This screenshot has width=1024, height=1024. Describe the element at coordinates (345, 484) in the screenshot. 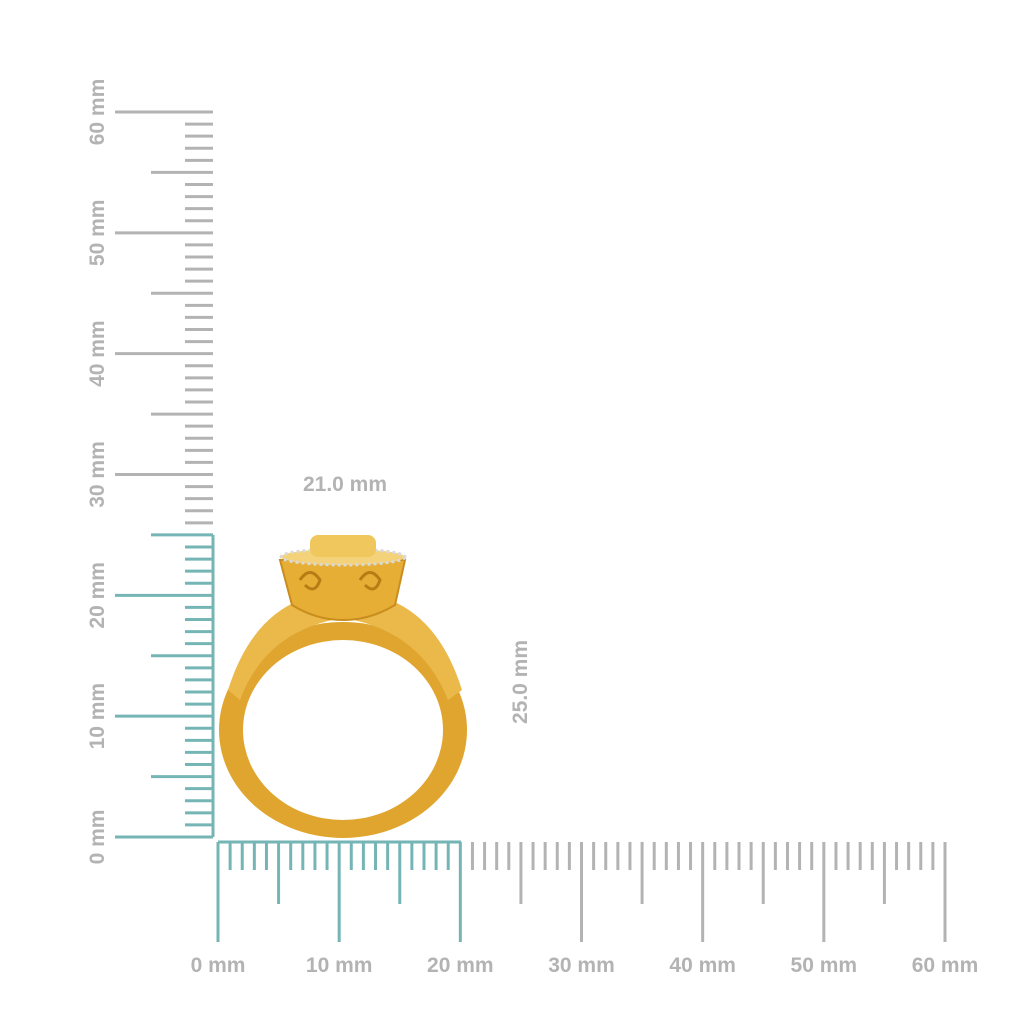

I see `width-label: 21.0 mm` at that location.